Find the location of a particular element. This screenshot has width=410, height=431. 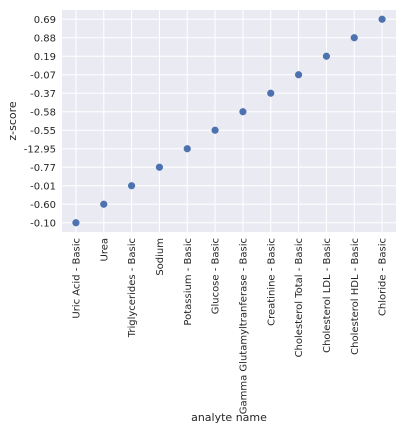

y-tick-label: -0.60 is located at coordinates (43, 205).